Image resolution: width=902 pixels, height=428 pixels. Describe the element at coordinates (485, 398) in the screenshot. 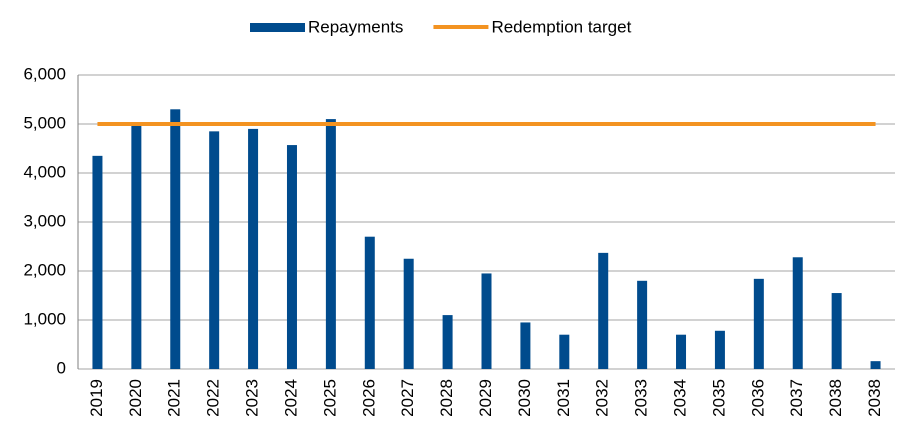

I see `x-tick-label: 2029` at that location.